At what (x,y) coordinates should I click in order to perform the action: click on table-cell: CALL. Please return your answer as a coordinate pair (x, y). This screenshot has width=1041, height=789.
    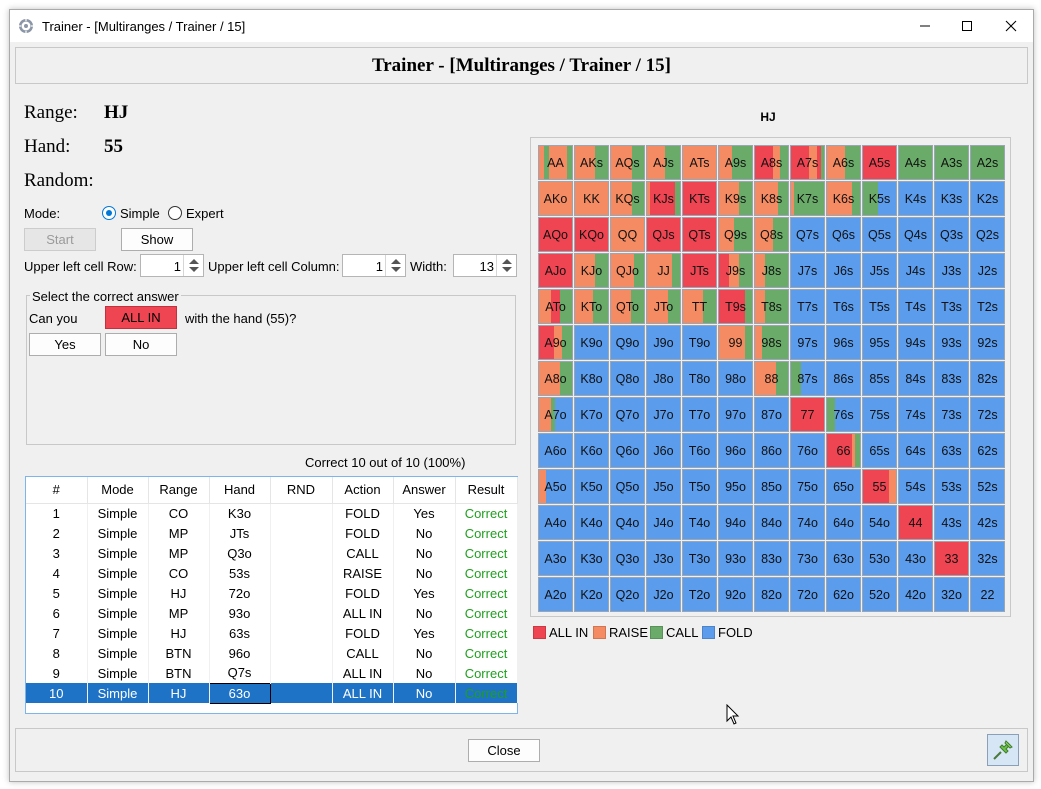
    Looking at the image, I should click on (363, 653).